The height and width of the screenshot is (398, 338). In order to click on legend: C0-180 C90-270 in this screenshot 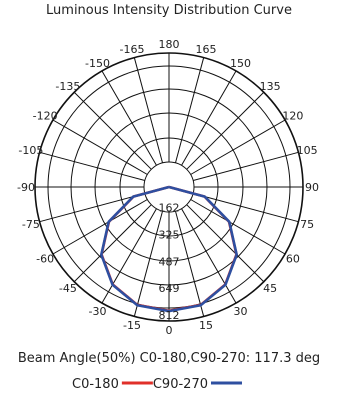, I will do `click(157, 384)`.